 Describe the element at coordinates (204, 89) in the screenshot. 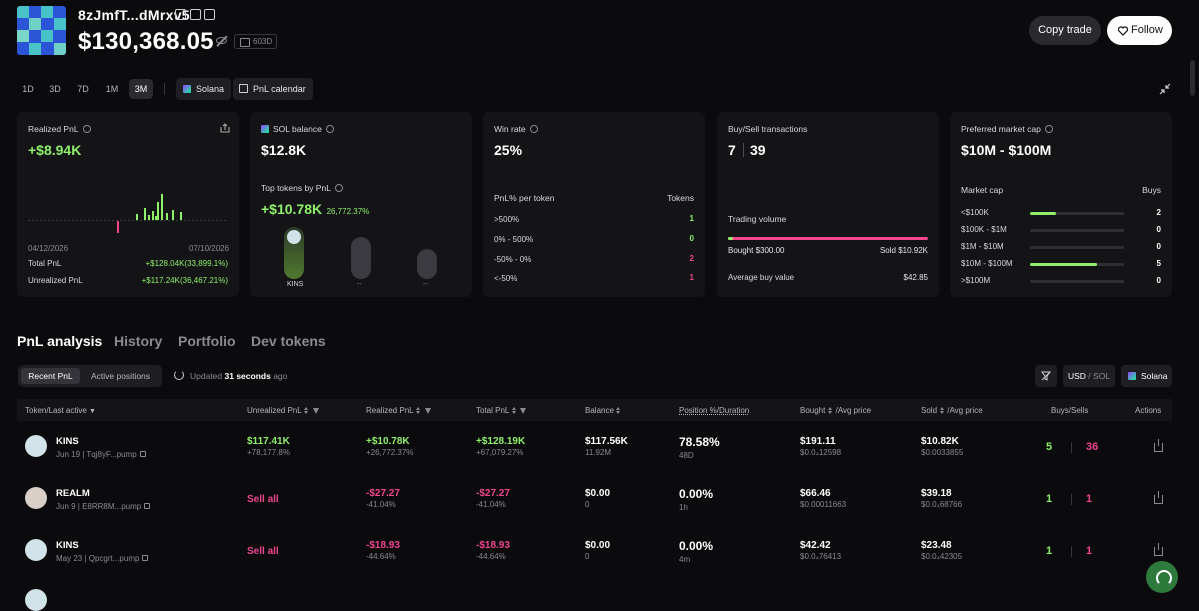

I see `chain-chip: Solana` at that location.